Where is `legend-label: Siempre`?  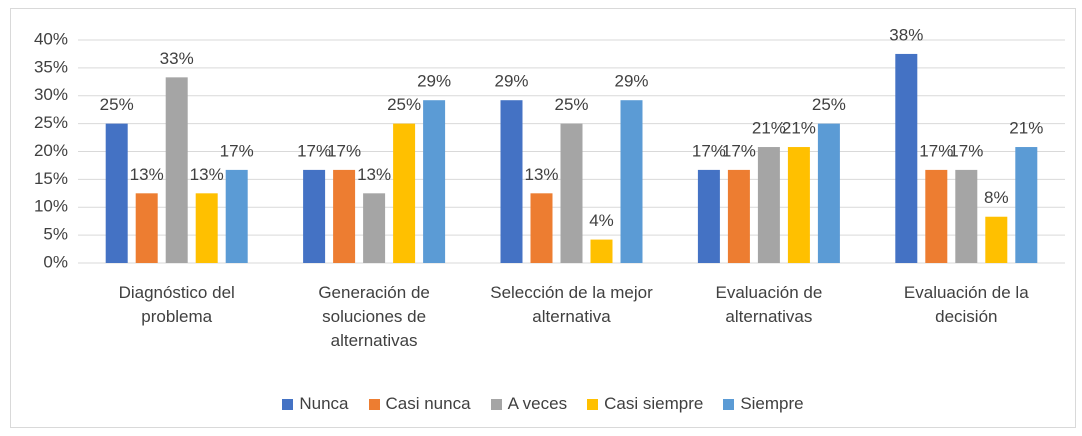
legend-label: Siempre is located at coordinates (772, 403).